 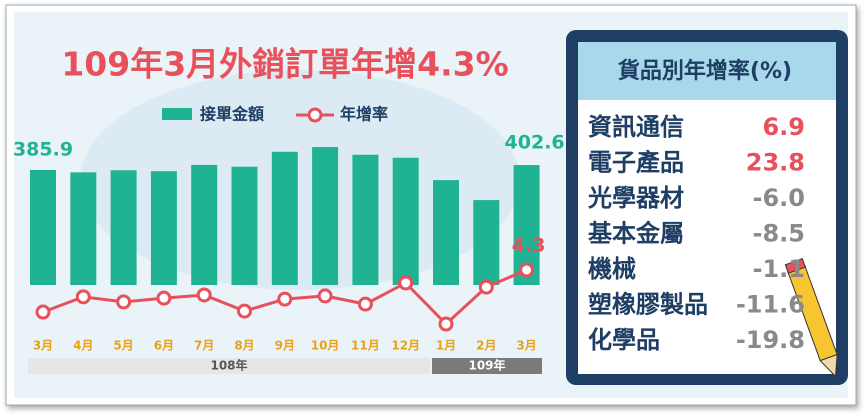 I want to click on x-tick-label: 10月, so click(x=325, y=346).